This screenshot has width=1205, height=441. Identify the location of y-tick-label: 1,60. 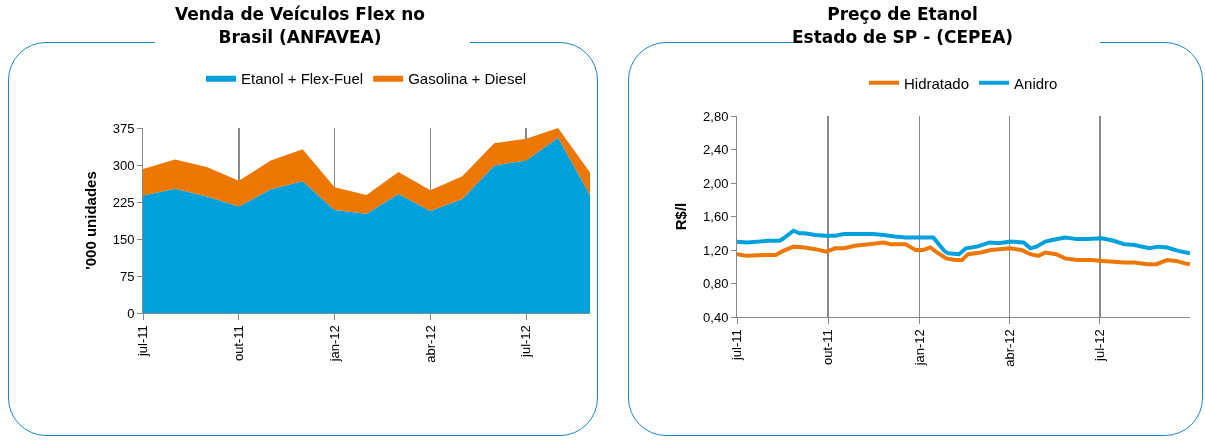
(716, 217).